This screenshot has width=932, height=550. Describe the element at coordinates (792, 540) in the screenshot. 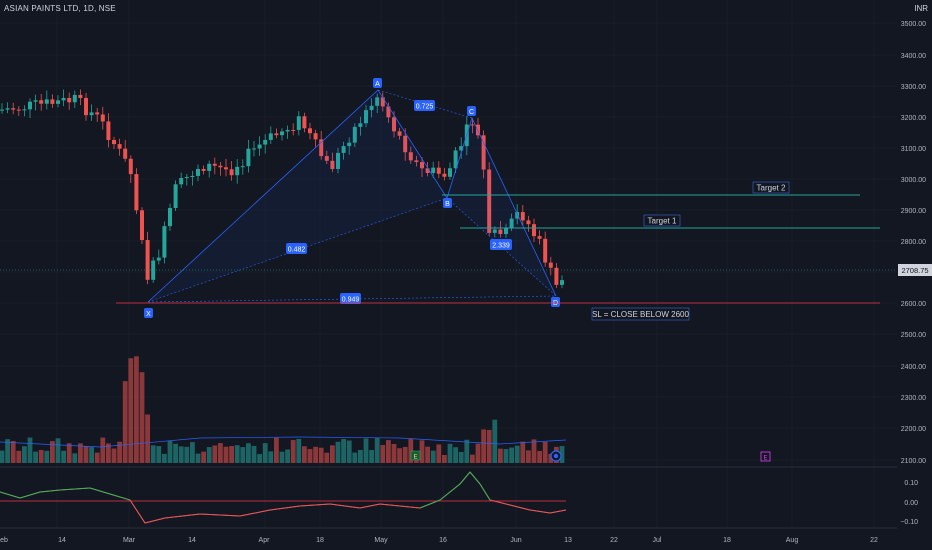

I see `time-axis-label: Aug` at that location.